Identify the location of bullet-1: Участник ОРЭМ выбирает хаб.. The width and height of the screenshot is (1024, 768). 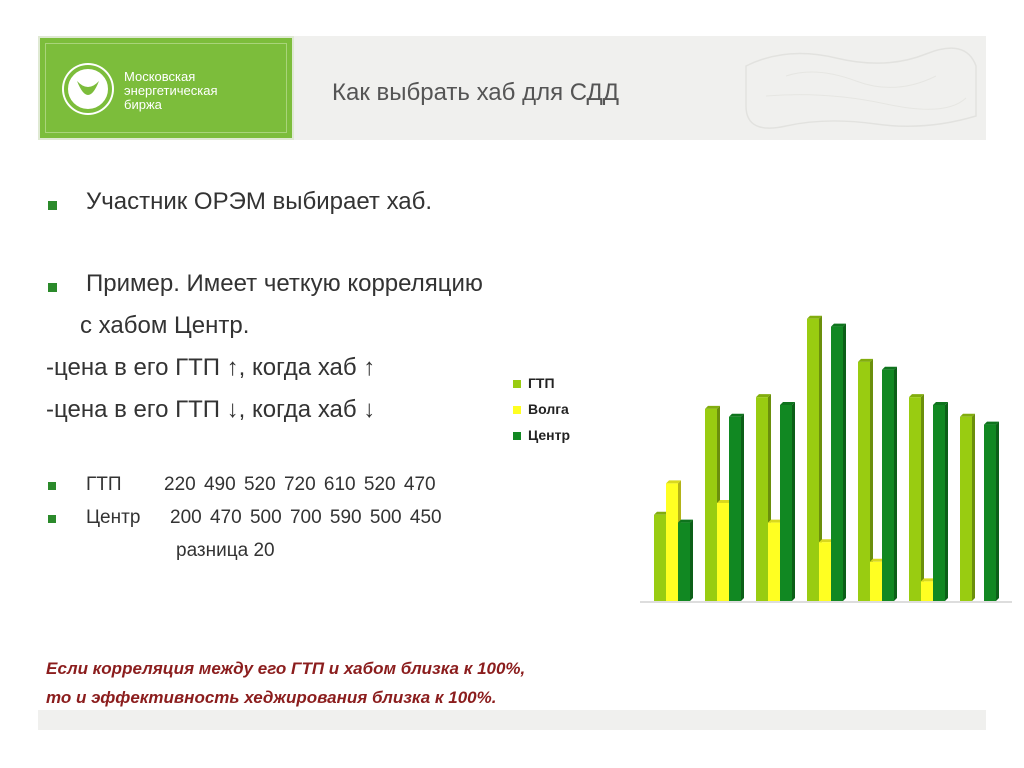
(240, 202).